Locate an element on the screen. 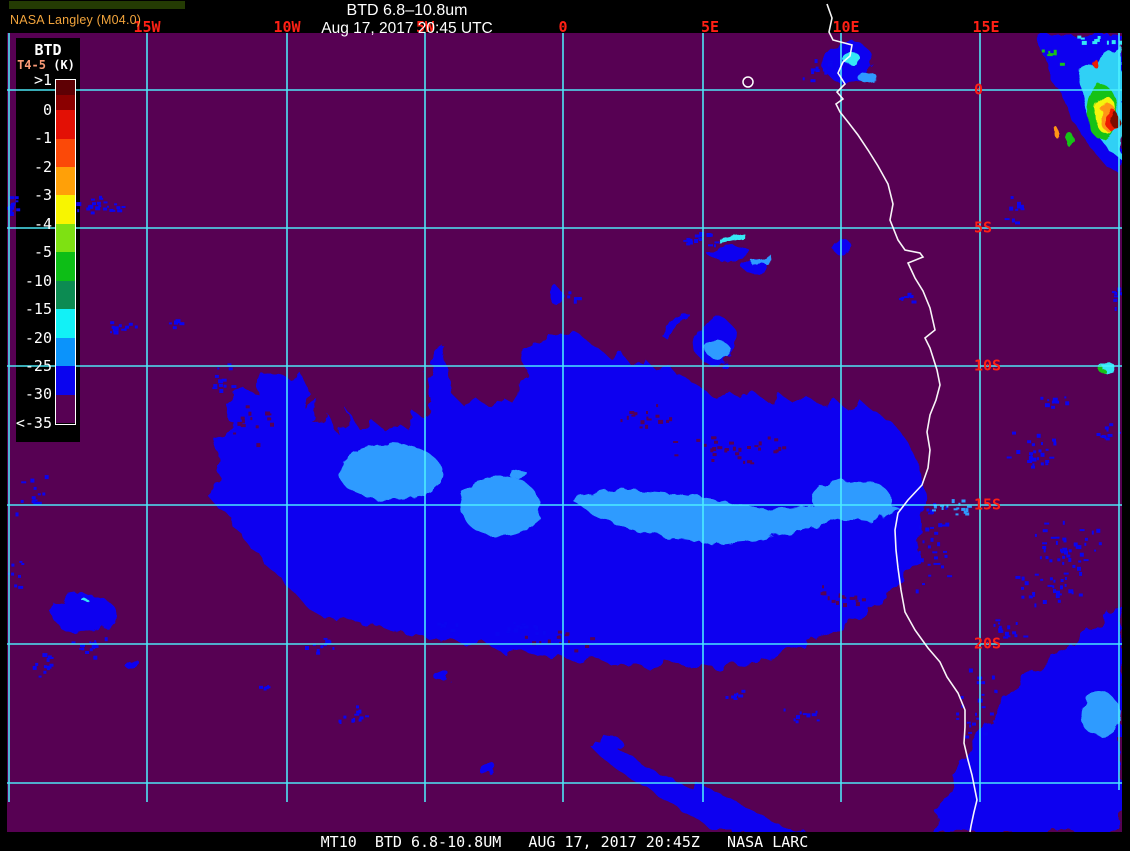 The height and width of the screenshot is (851, 1130). colorbar-tick->1: >1 is located at coordinates (42, 80).